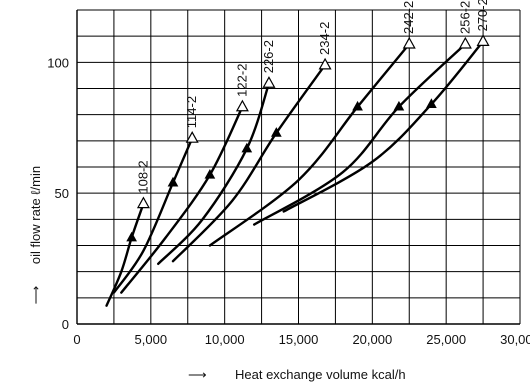  I want to click on series-label: 256-2, so click(464, 17).